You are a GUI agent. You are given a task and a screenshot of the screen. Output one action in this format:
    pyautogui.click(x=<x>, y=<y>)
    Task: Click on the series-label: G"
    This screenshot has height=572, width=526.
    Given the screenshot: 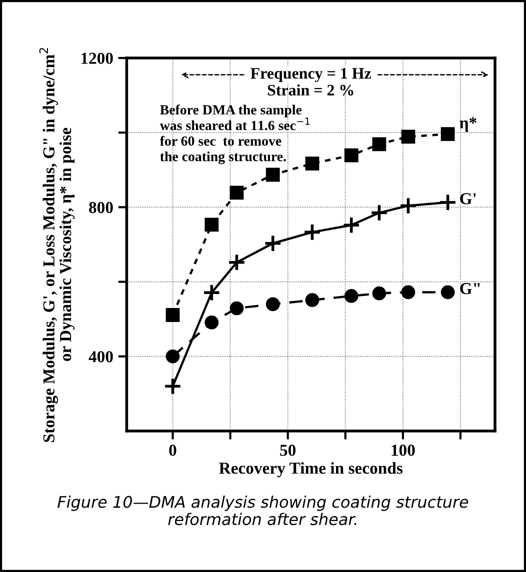 What is the action you would take?
    pyautogui.click(x=470, y=288)
    